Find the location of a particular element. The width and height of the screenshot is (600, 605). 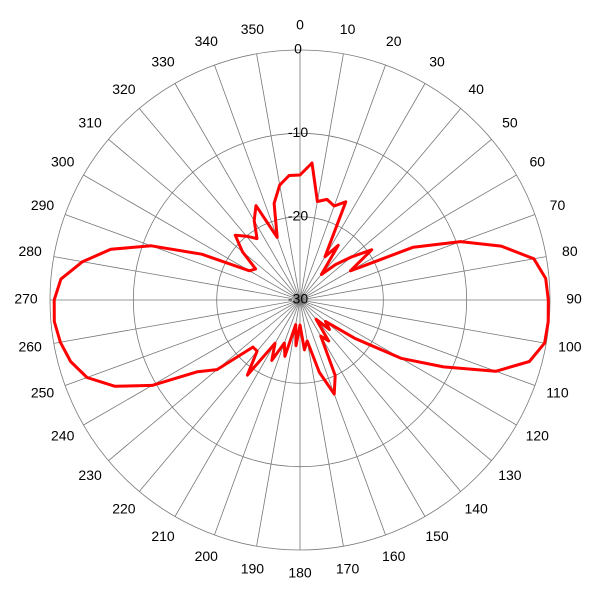

angle-label: 150 is located at coordinates (437, 536).